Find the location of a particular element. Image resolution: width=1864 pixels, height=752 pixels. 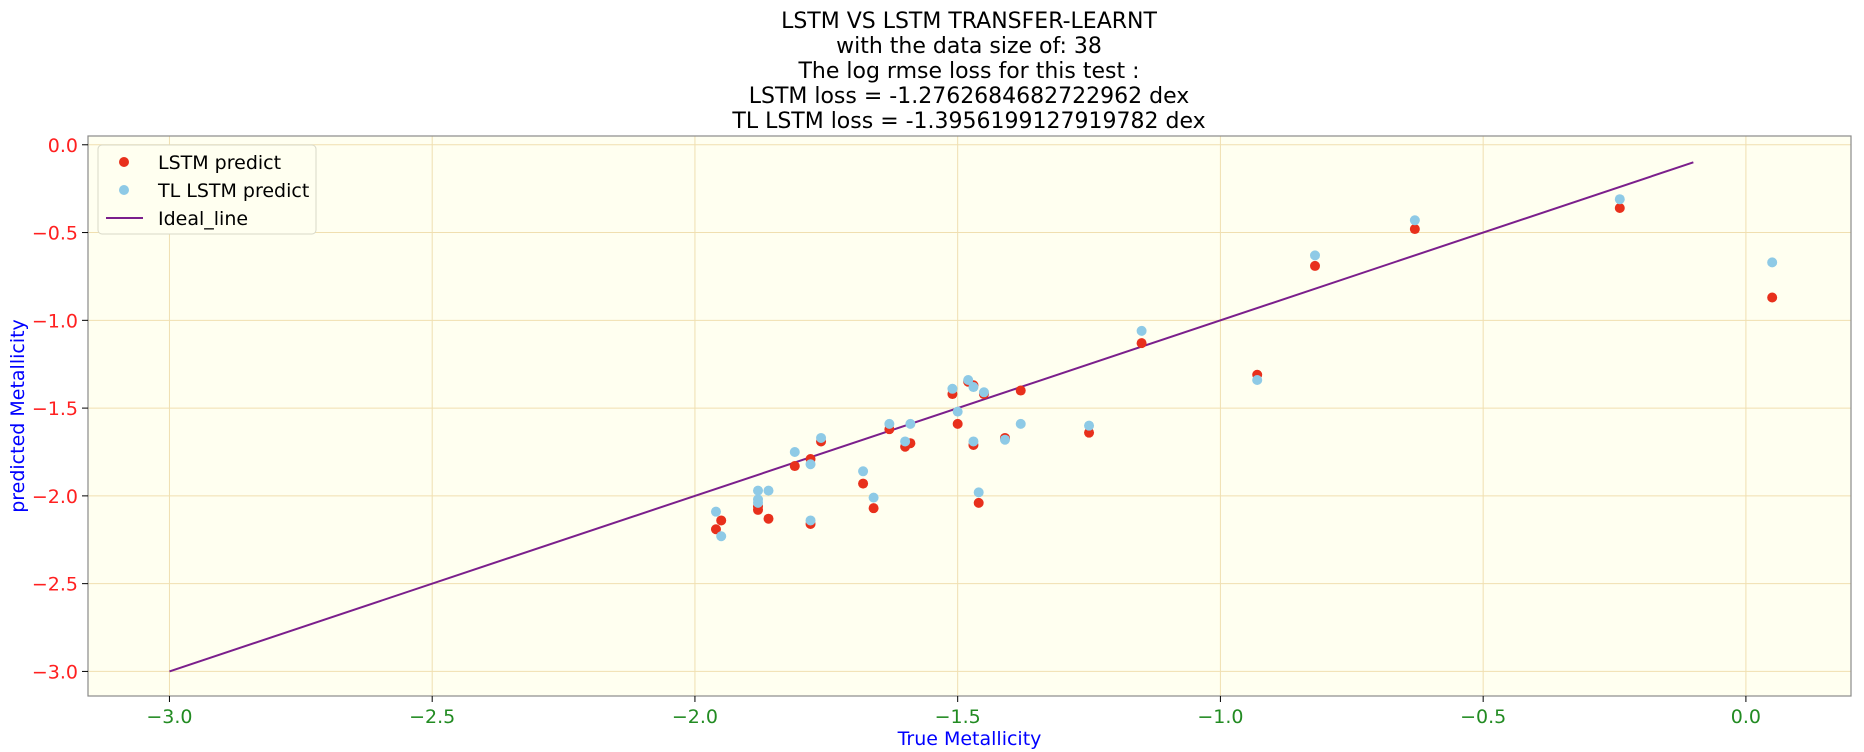

legend-item-lstm: LSTM predict is located at coordinates (200, 163).